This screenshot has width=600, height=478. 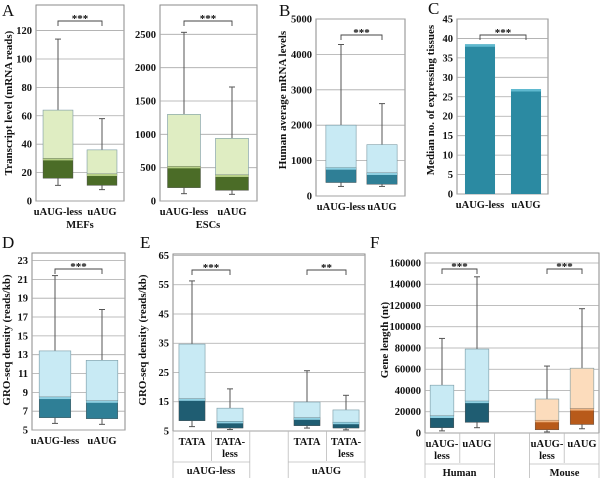 I want to click on y-tick-label: 120000, so click(x=406, y=306).